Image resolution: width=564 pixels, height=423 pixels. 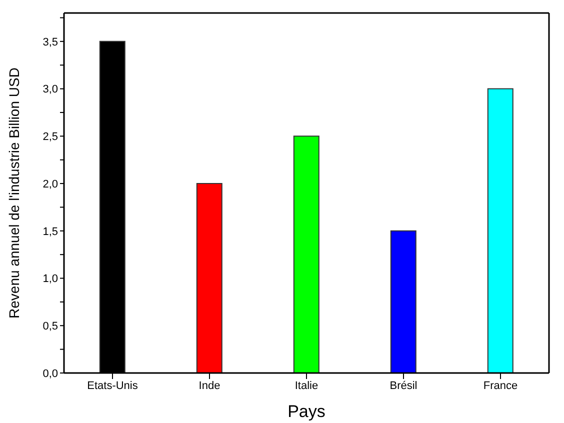 What do you see at coordinates (112, 386) in the screenshot?
I see `x-tick-label: Etats-Unis` at bounding box center [112, 386].